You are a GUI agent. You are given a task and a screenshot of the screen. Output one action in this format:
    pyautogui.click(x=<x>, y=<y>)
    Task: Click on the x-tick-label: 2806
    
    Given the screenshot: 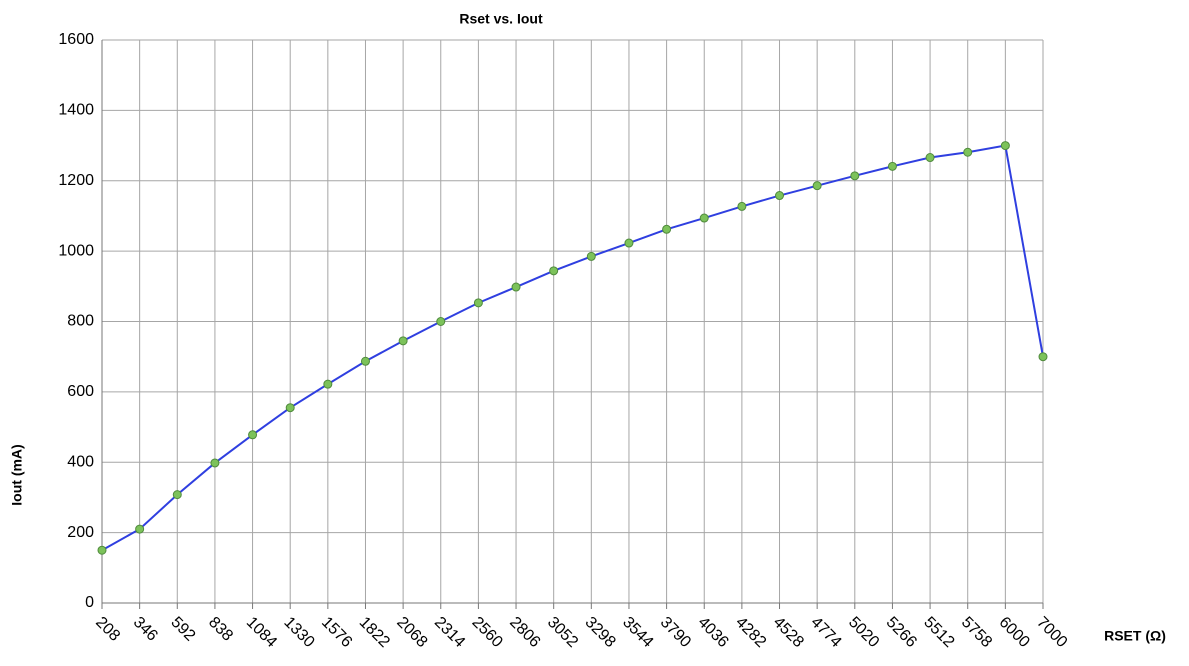 What is the action you would take?
    pyautogui.click(x=524, y=632)
    